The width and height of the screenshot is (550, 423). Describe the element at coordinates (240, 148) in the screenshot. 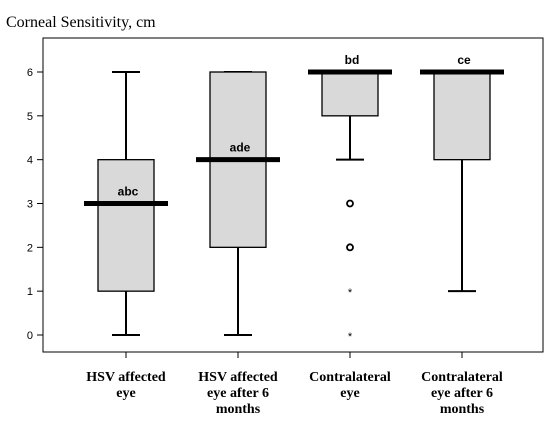

I see `significance-annotation: ade` at that location.